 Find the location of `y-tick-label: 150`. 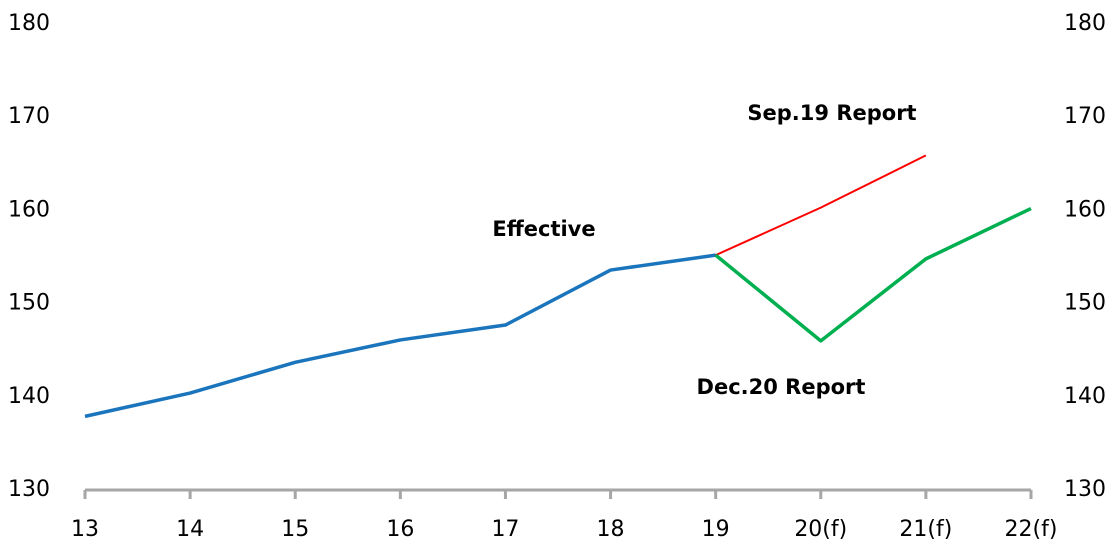

y-tick-label: 150 is located at coordinates (29, 303).